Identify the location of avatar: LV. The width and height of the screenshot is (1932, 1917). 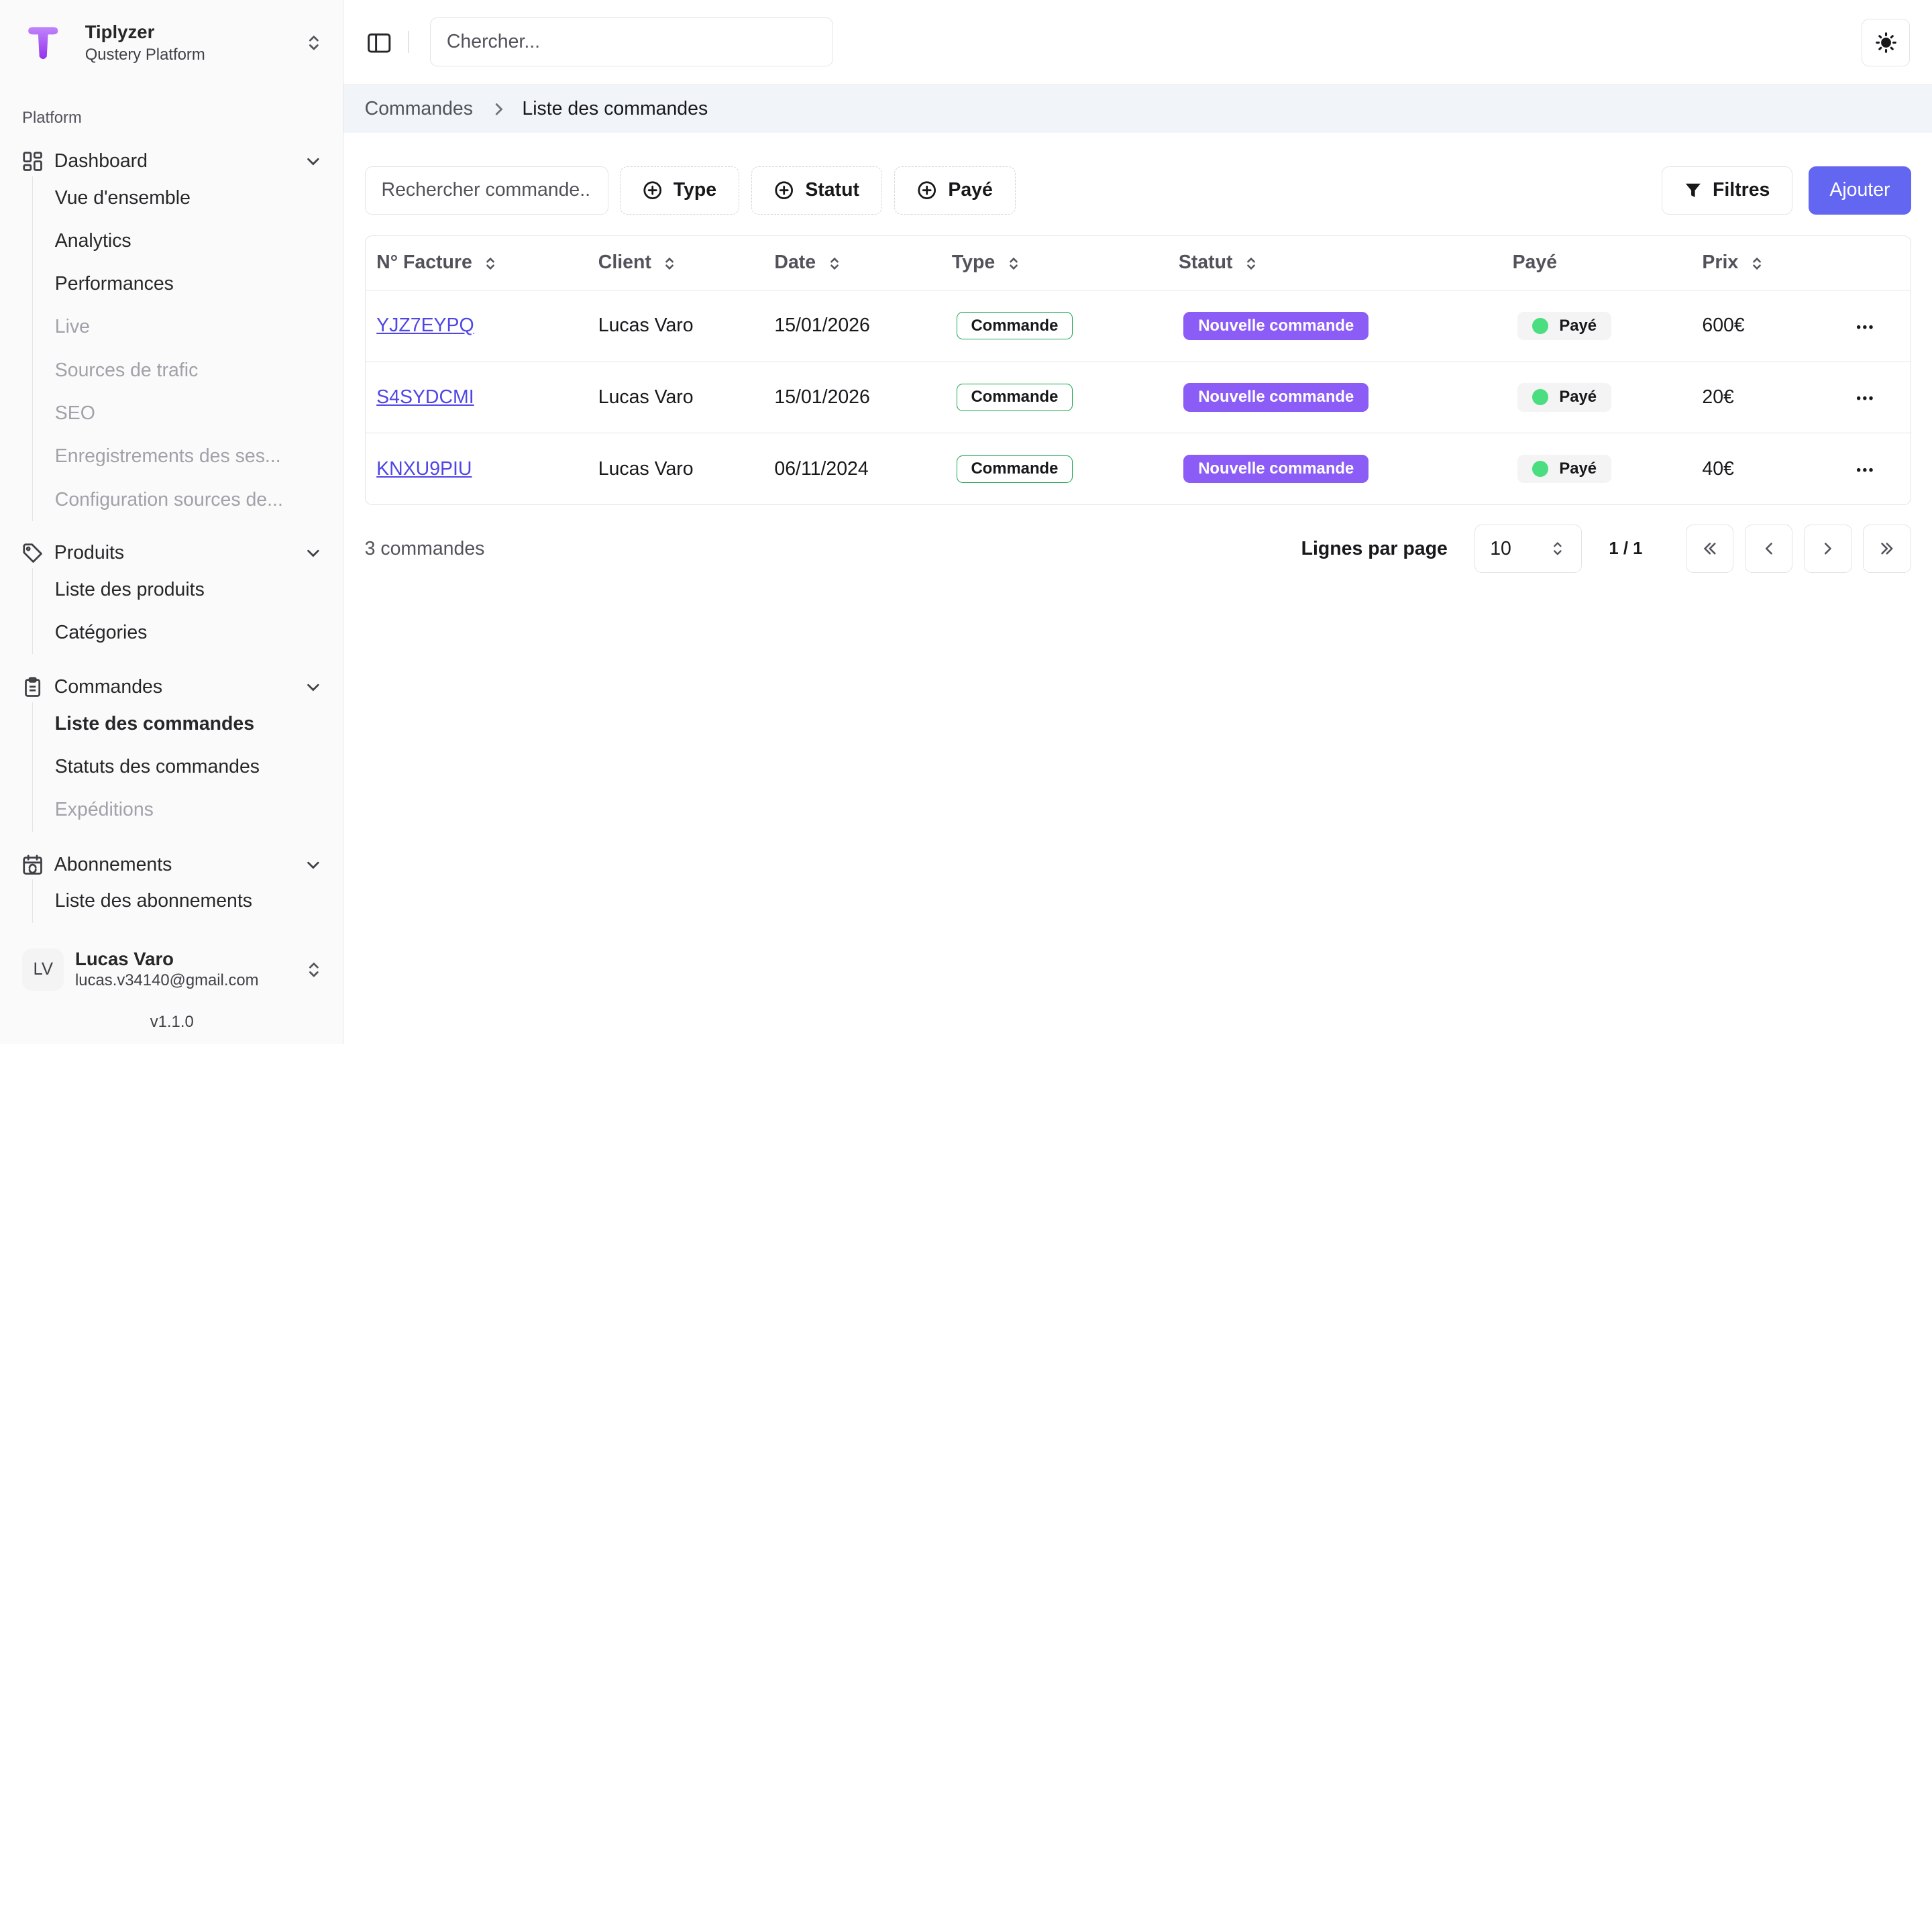
(43, 969).